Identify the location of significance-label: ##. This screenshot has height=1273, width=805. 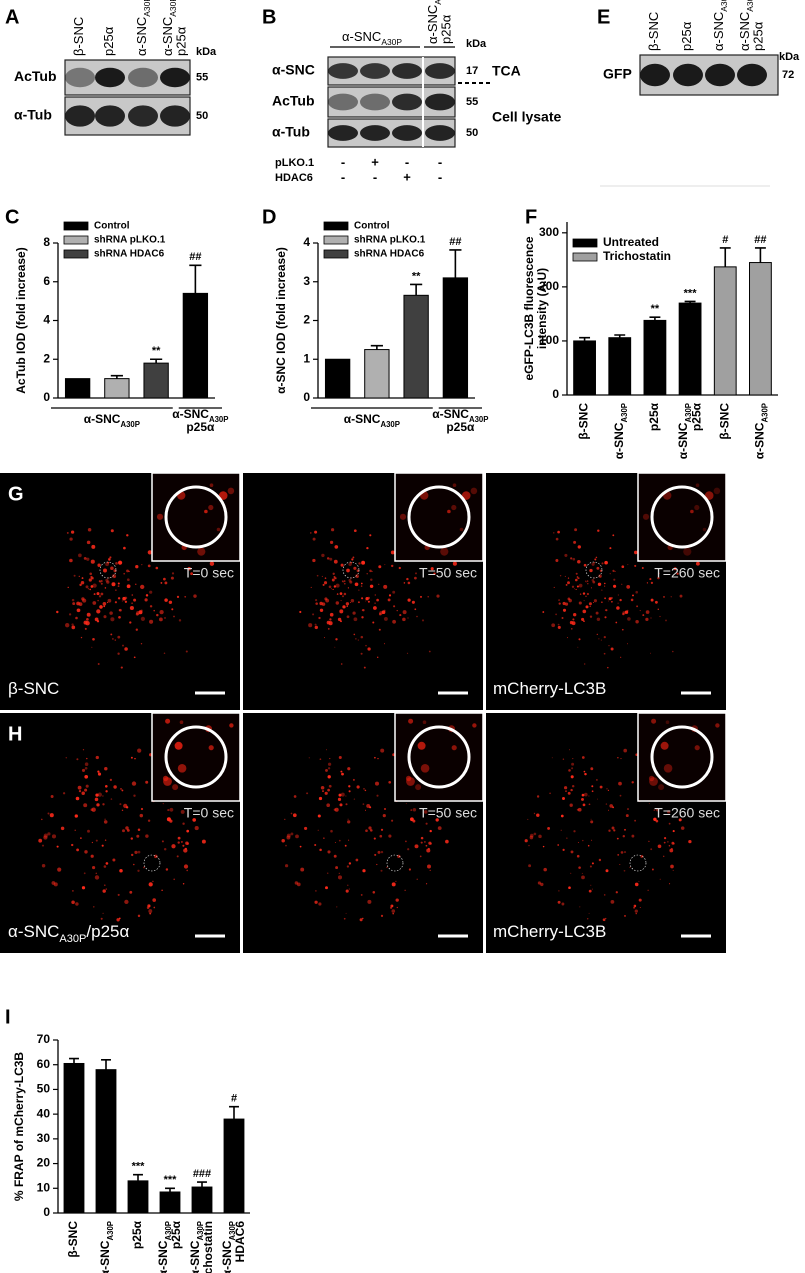
(195, 257).